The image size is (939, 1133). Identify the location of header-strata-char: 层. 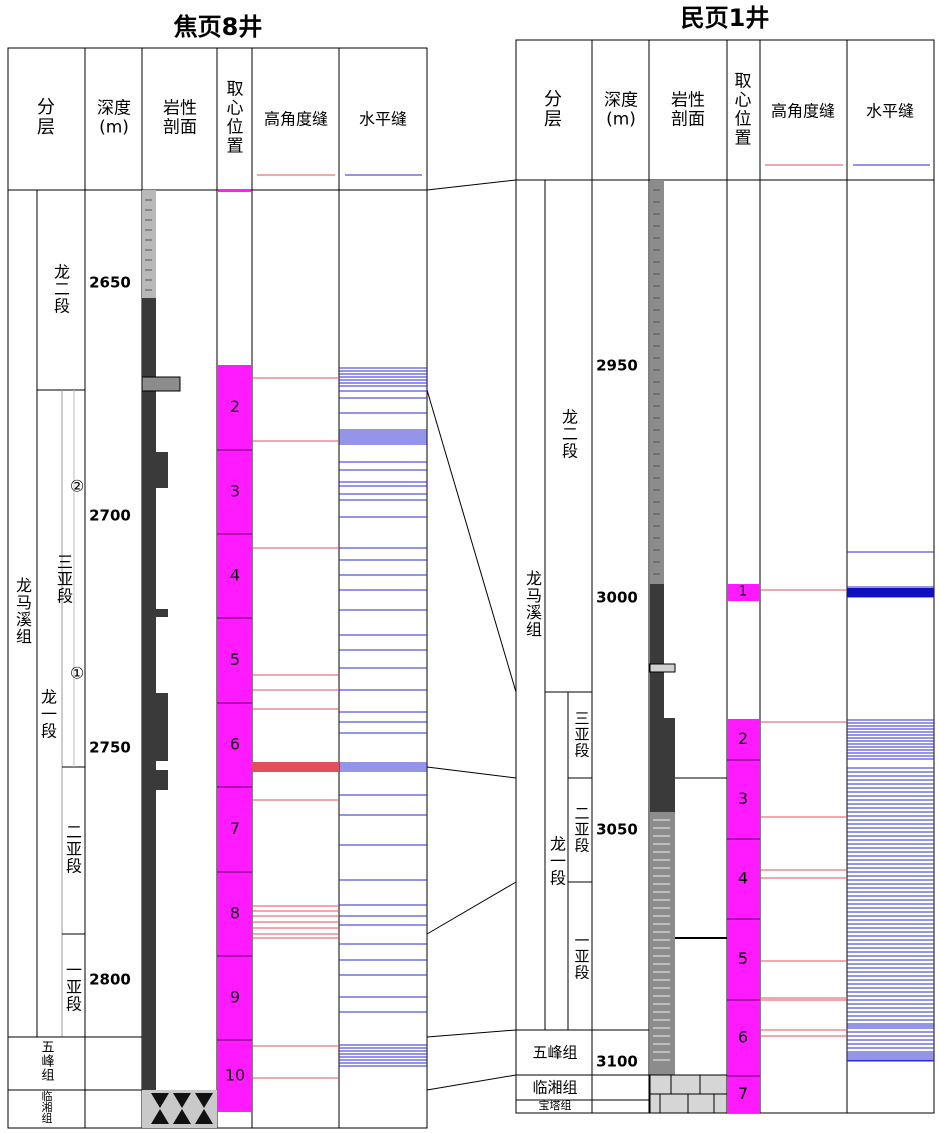
(553, 119).